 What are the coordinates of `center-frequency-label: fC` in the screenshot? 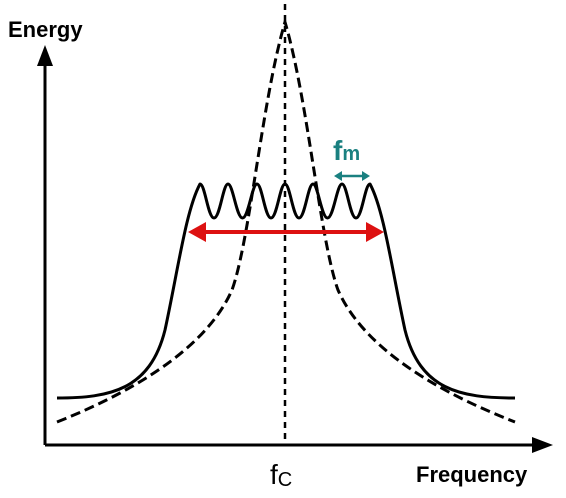 It's located at (281, 475).